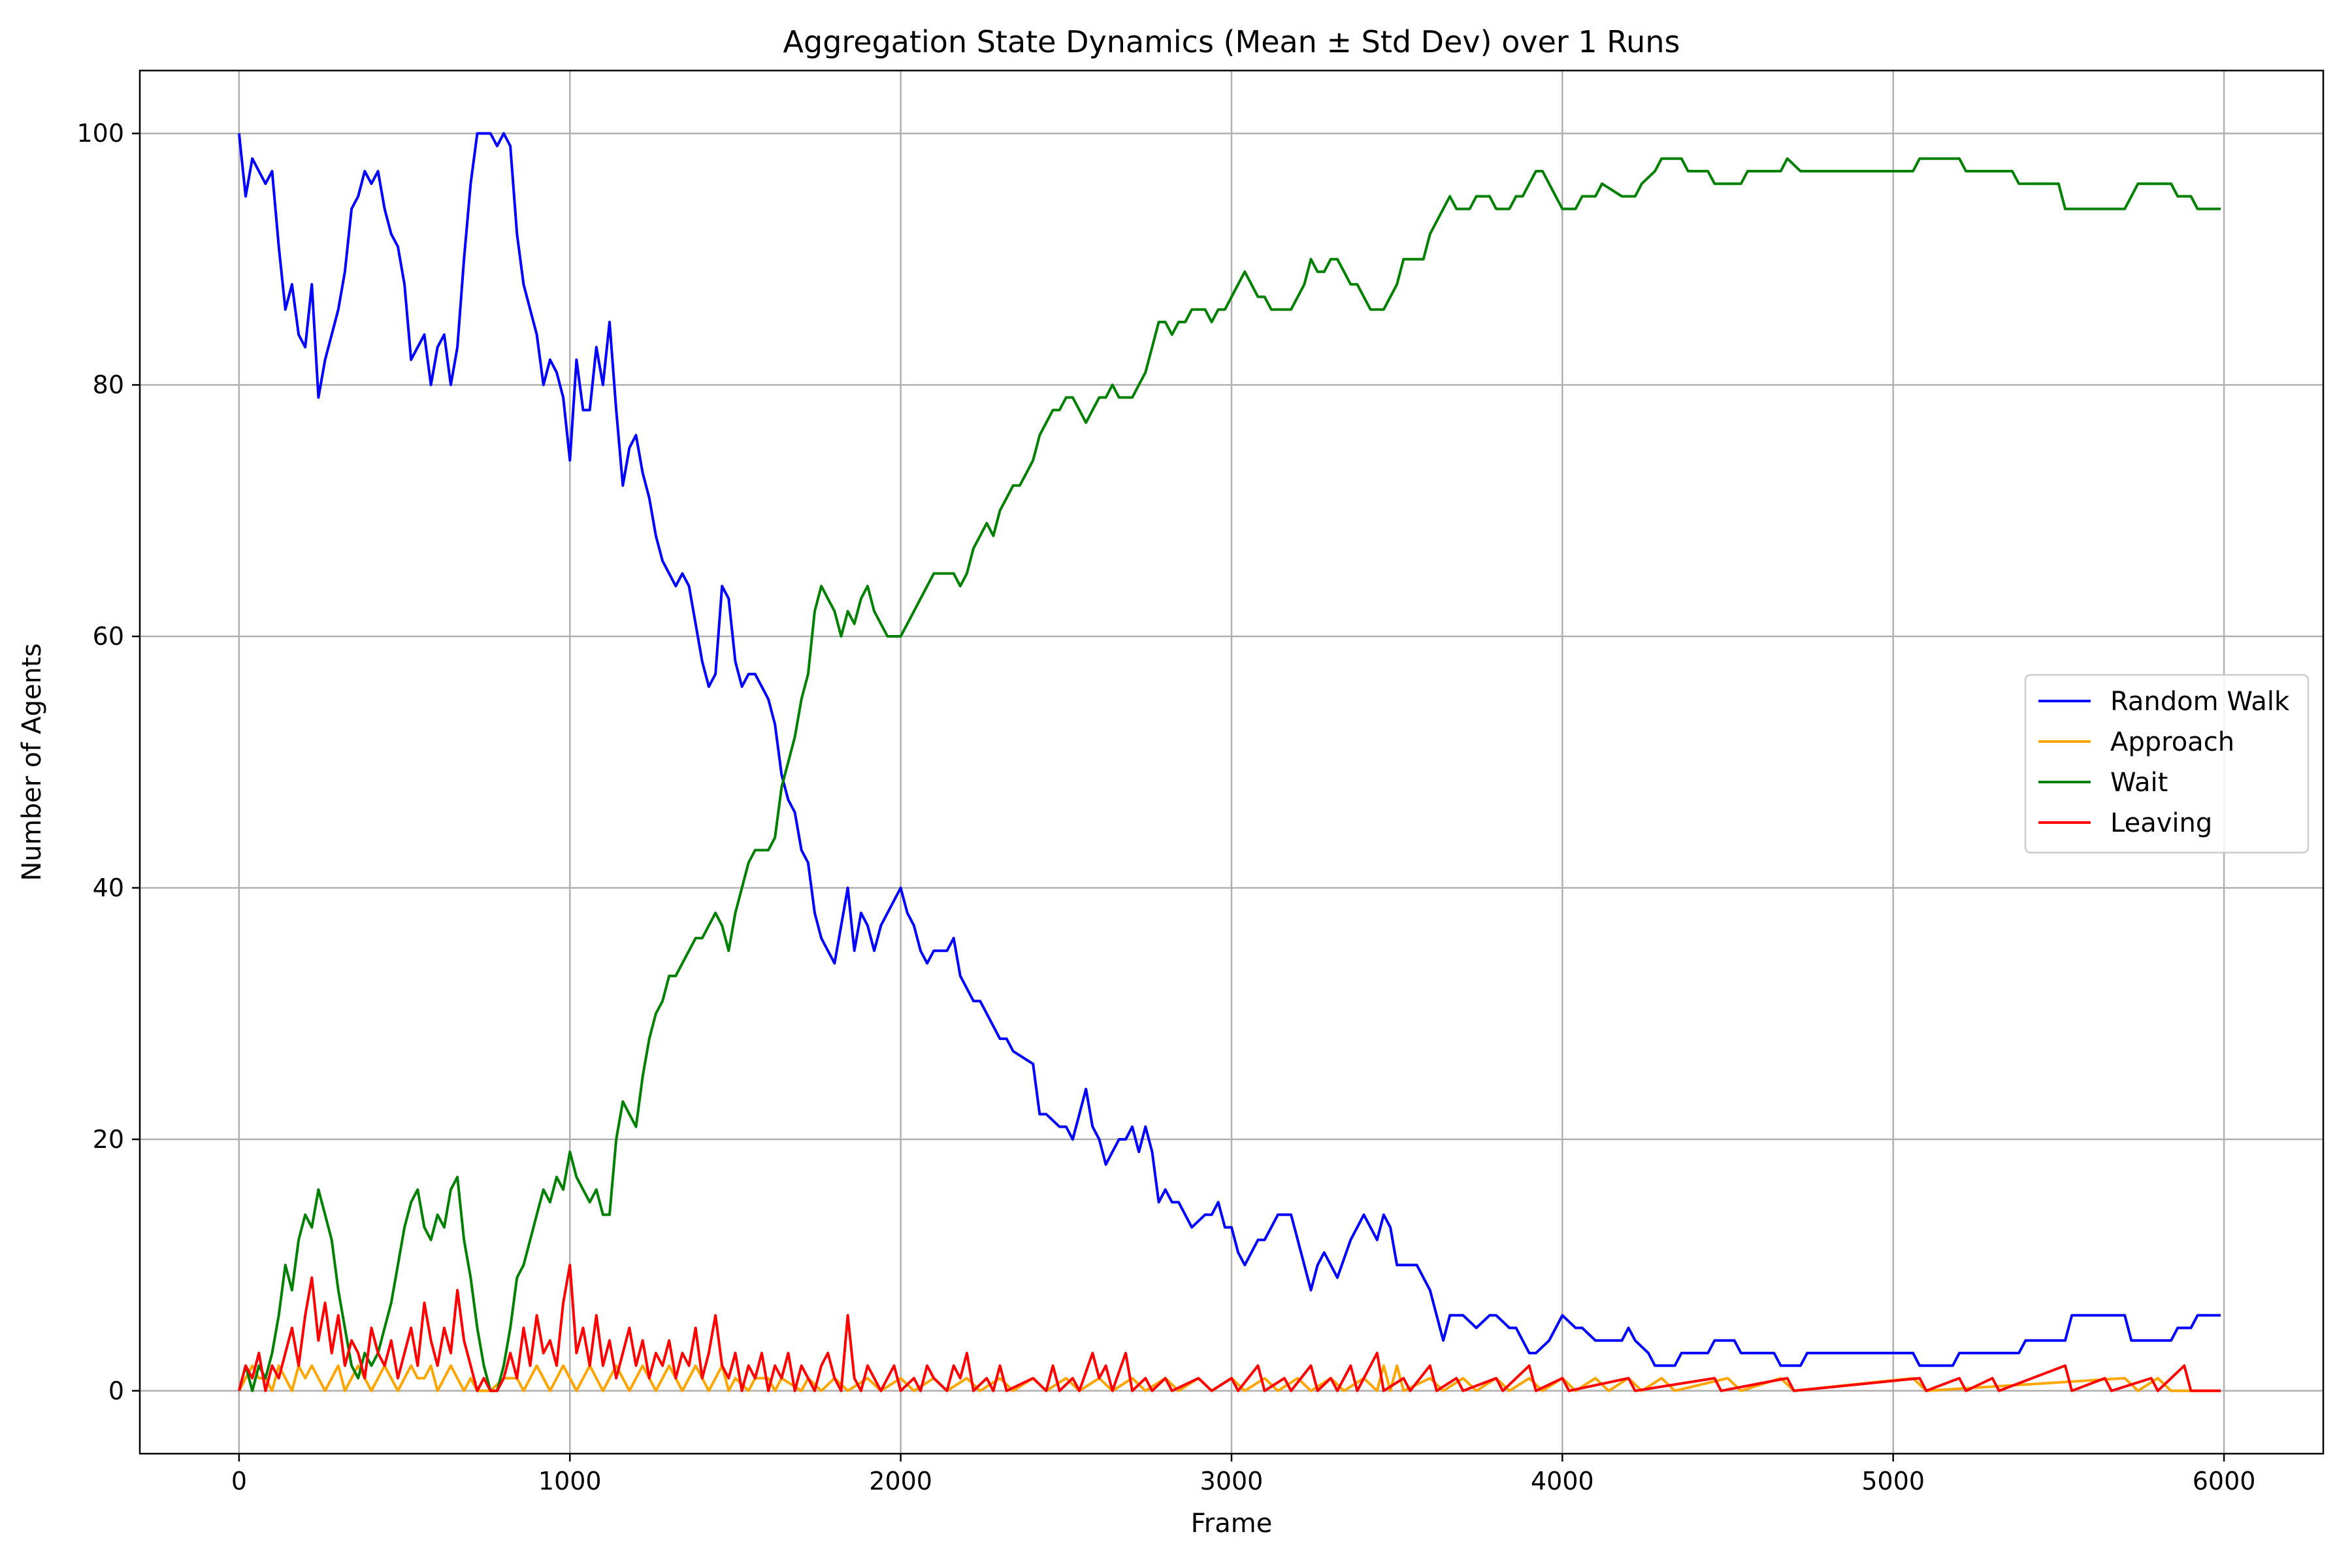 The height and width of the screenshot is (1568, 2352). What do you see at coordinates (2224, 1481) in the screenshot?
I see `x-tick-label: 6000` at bounding box center [2224, 1481].